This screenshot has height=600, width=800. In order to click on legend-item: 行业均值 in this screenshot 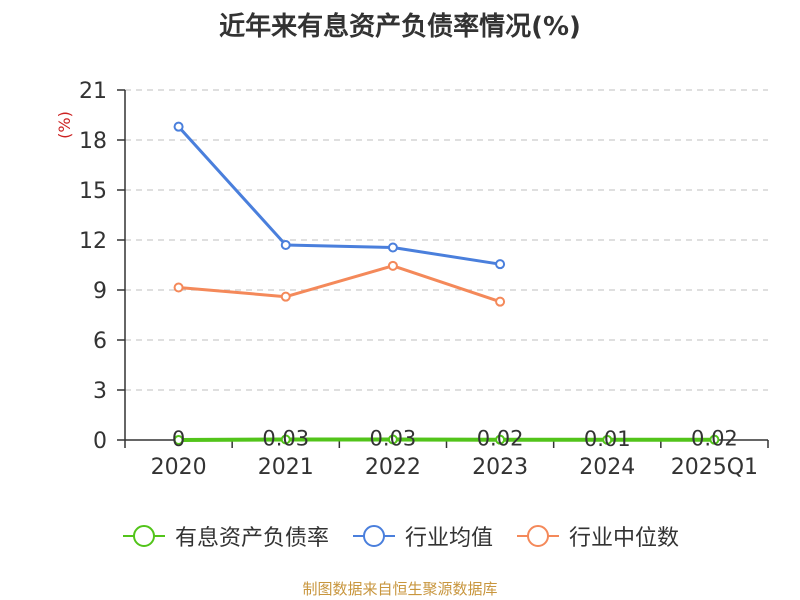, I will do `click(422, 536)`.